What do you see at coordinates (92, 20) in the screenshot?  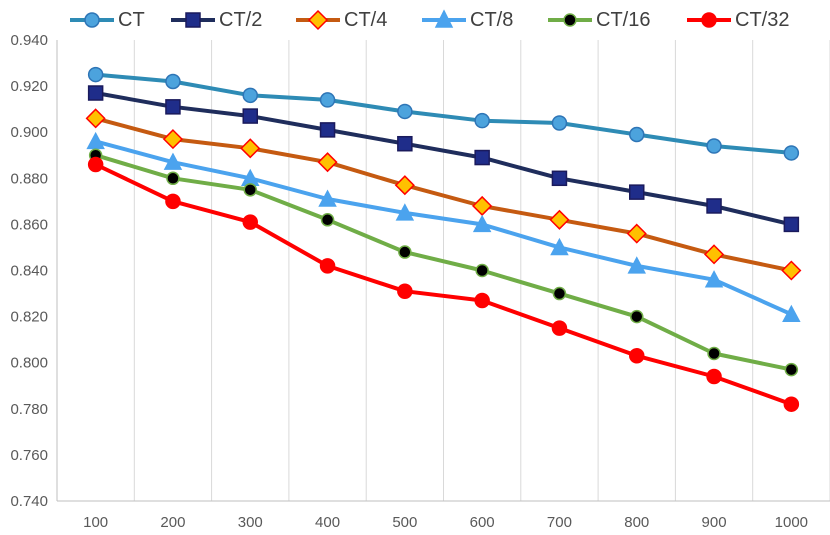 I see `legend-marker-ct` at bounding box center [92, 20].